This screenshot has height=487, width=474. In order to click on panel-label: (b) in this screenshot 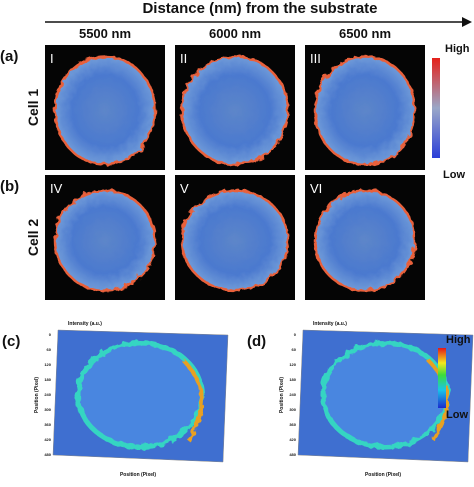, I will do `click(9, 186)`.